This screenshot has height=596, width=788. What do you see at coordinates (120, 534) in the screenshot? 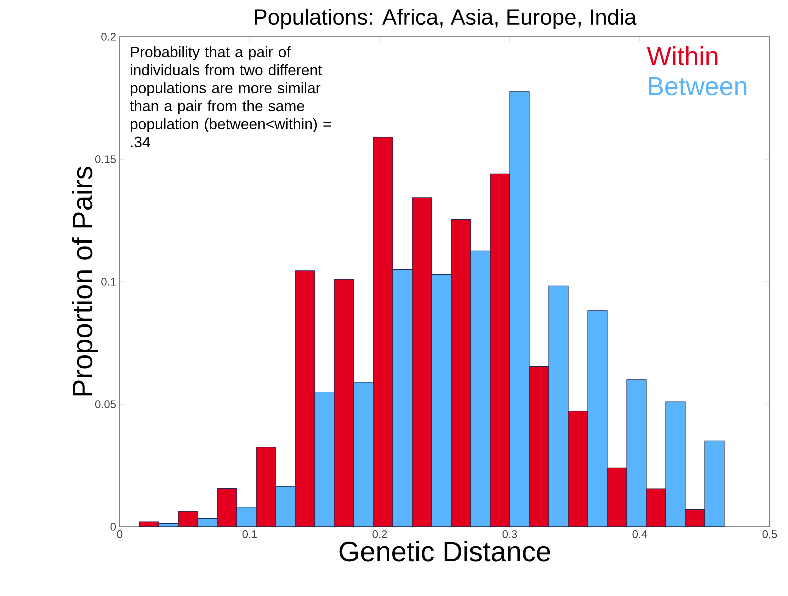
I see `x-tick-label: 0` at bounding box center [120, 534].